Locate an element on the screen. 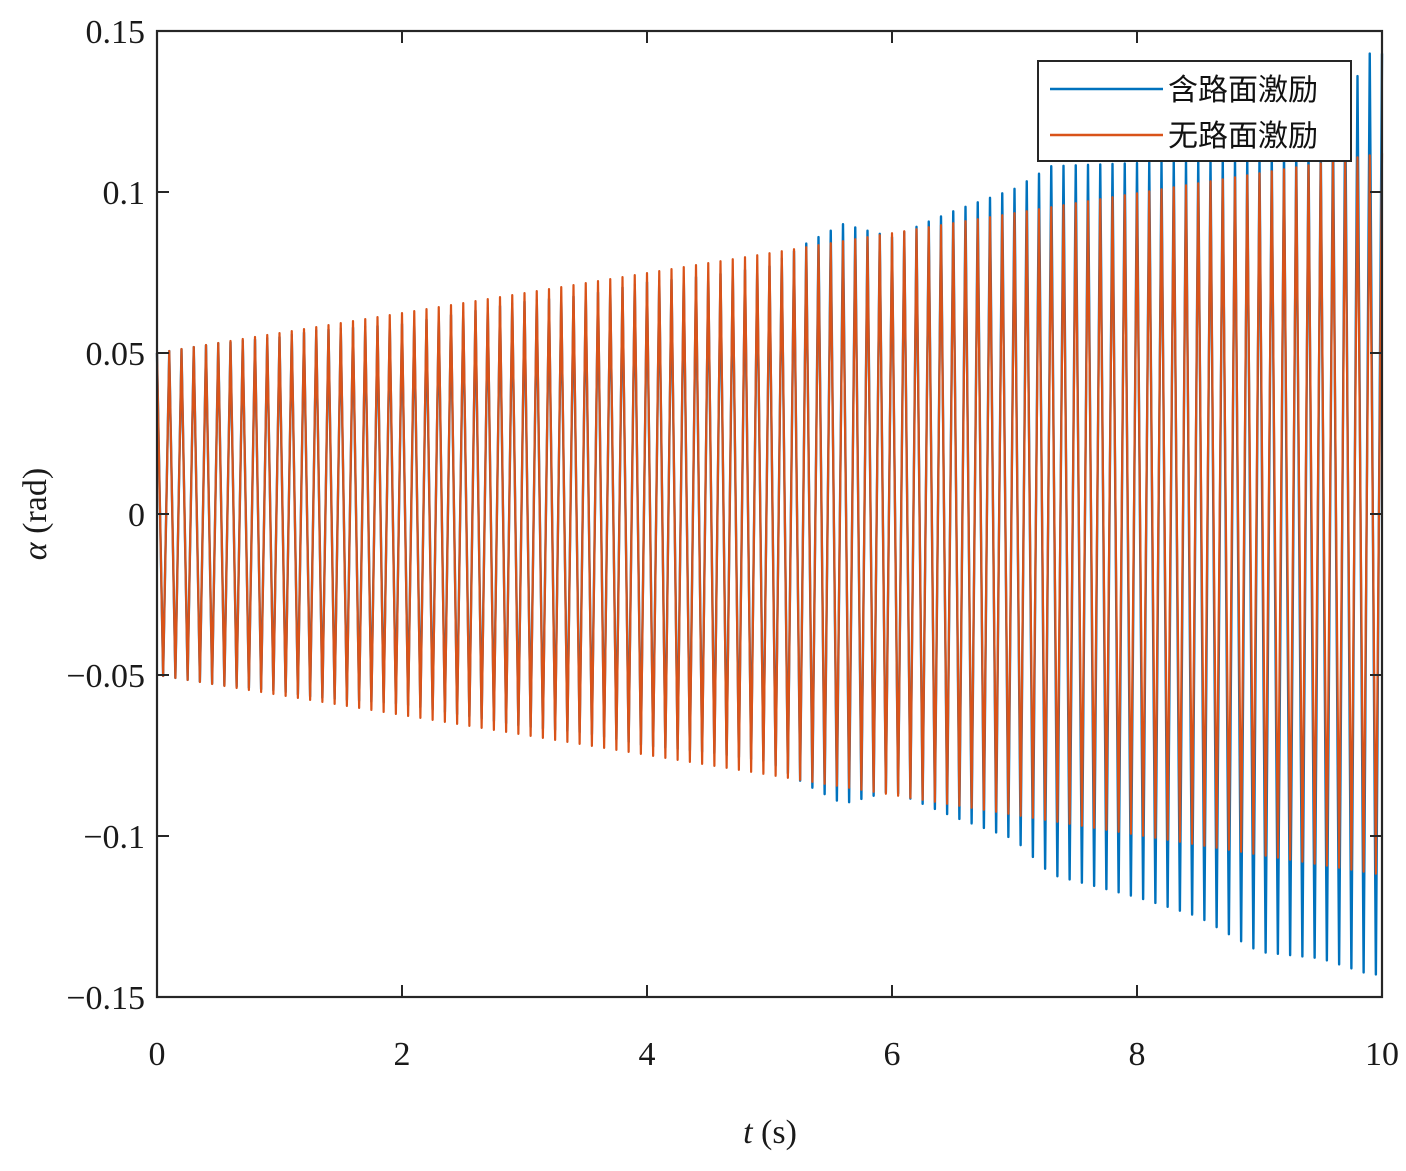 This screenshot has width=1406, height=1171. legend-box is located at coordinates (1194, 111).